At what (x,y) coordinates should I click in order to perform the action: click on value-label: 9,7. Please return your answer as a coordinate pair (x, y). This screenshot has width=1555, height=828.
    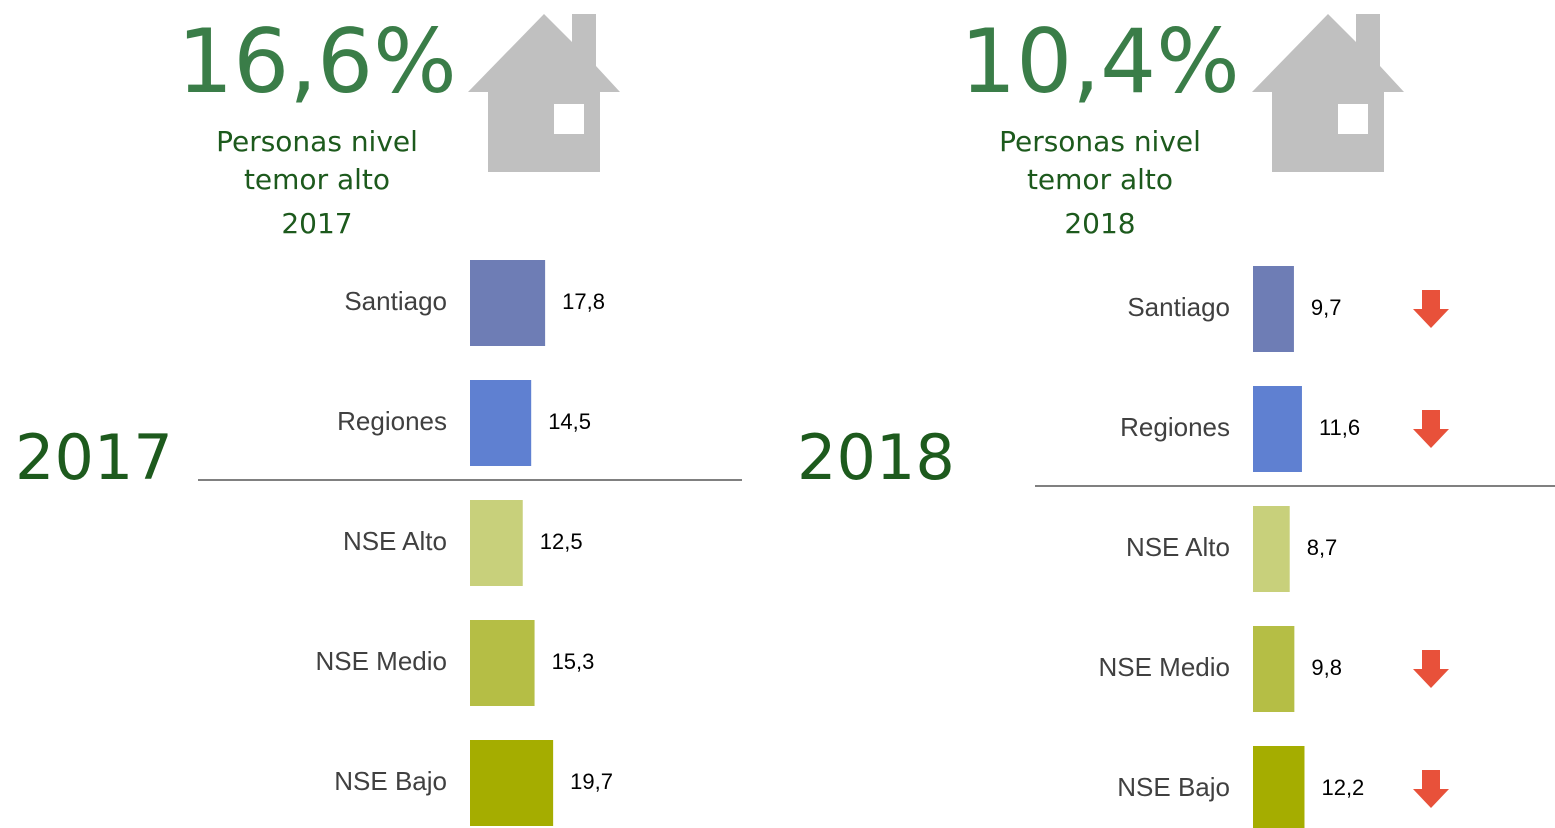
    Looking at the image, I should click on (1326, 307).